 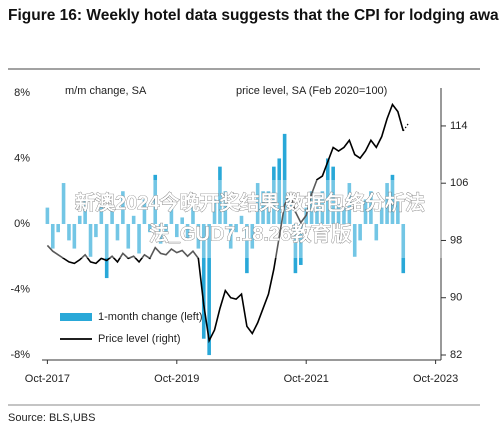 I want to click on x-tick-label: Oct-2019, so click(x=176, y=379).